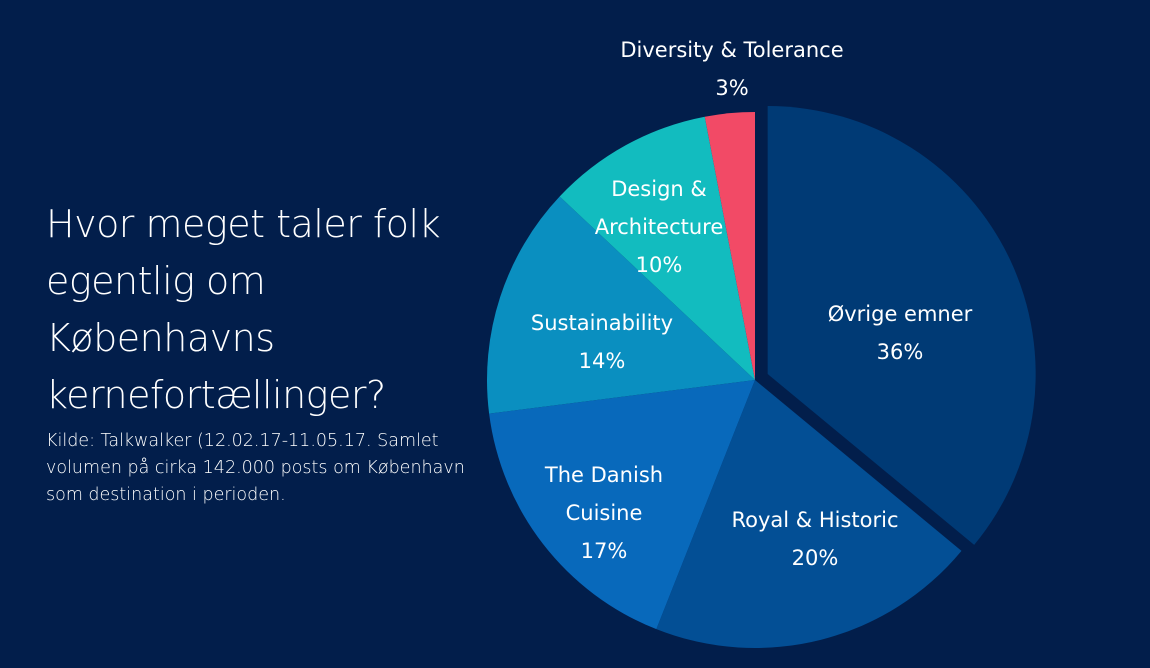 The height and width of the screenshot is (668, 1150). I want to click on slice-label-the-danish-cuisine: Cuisine, so click(604, 513).